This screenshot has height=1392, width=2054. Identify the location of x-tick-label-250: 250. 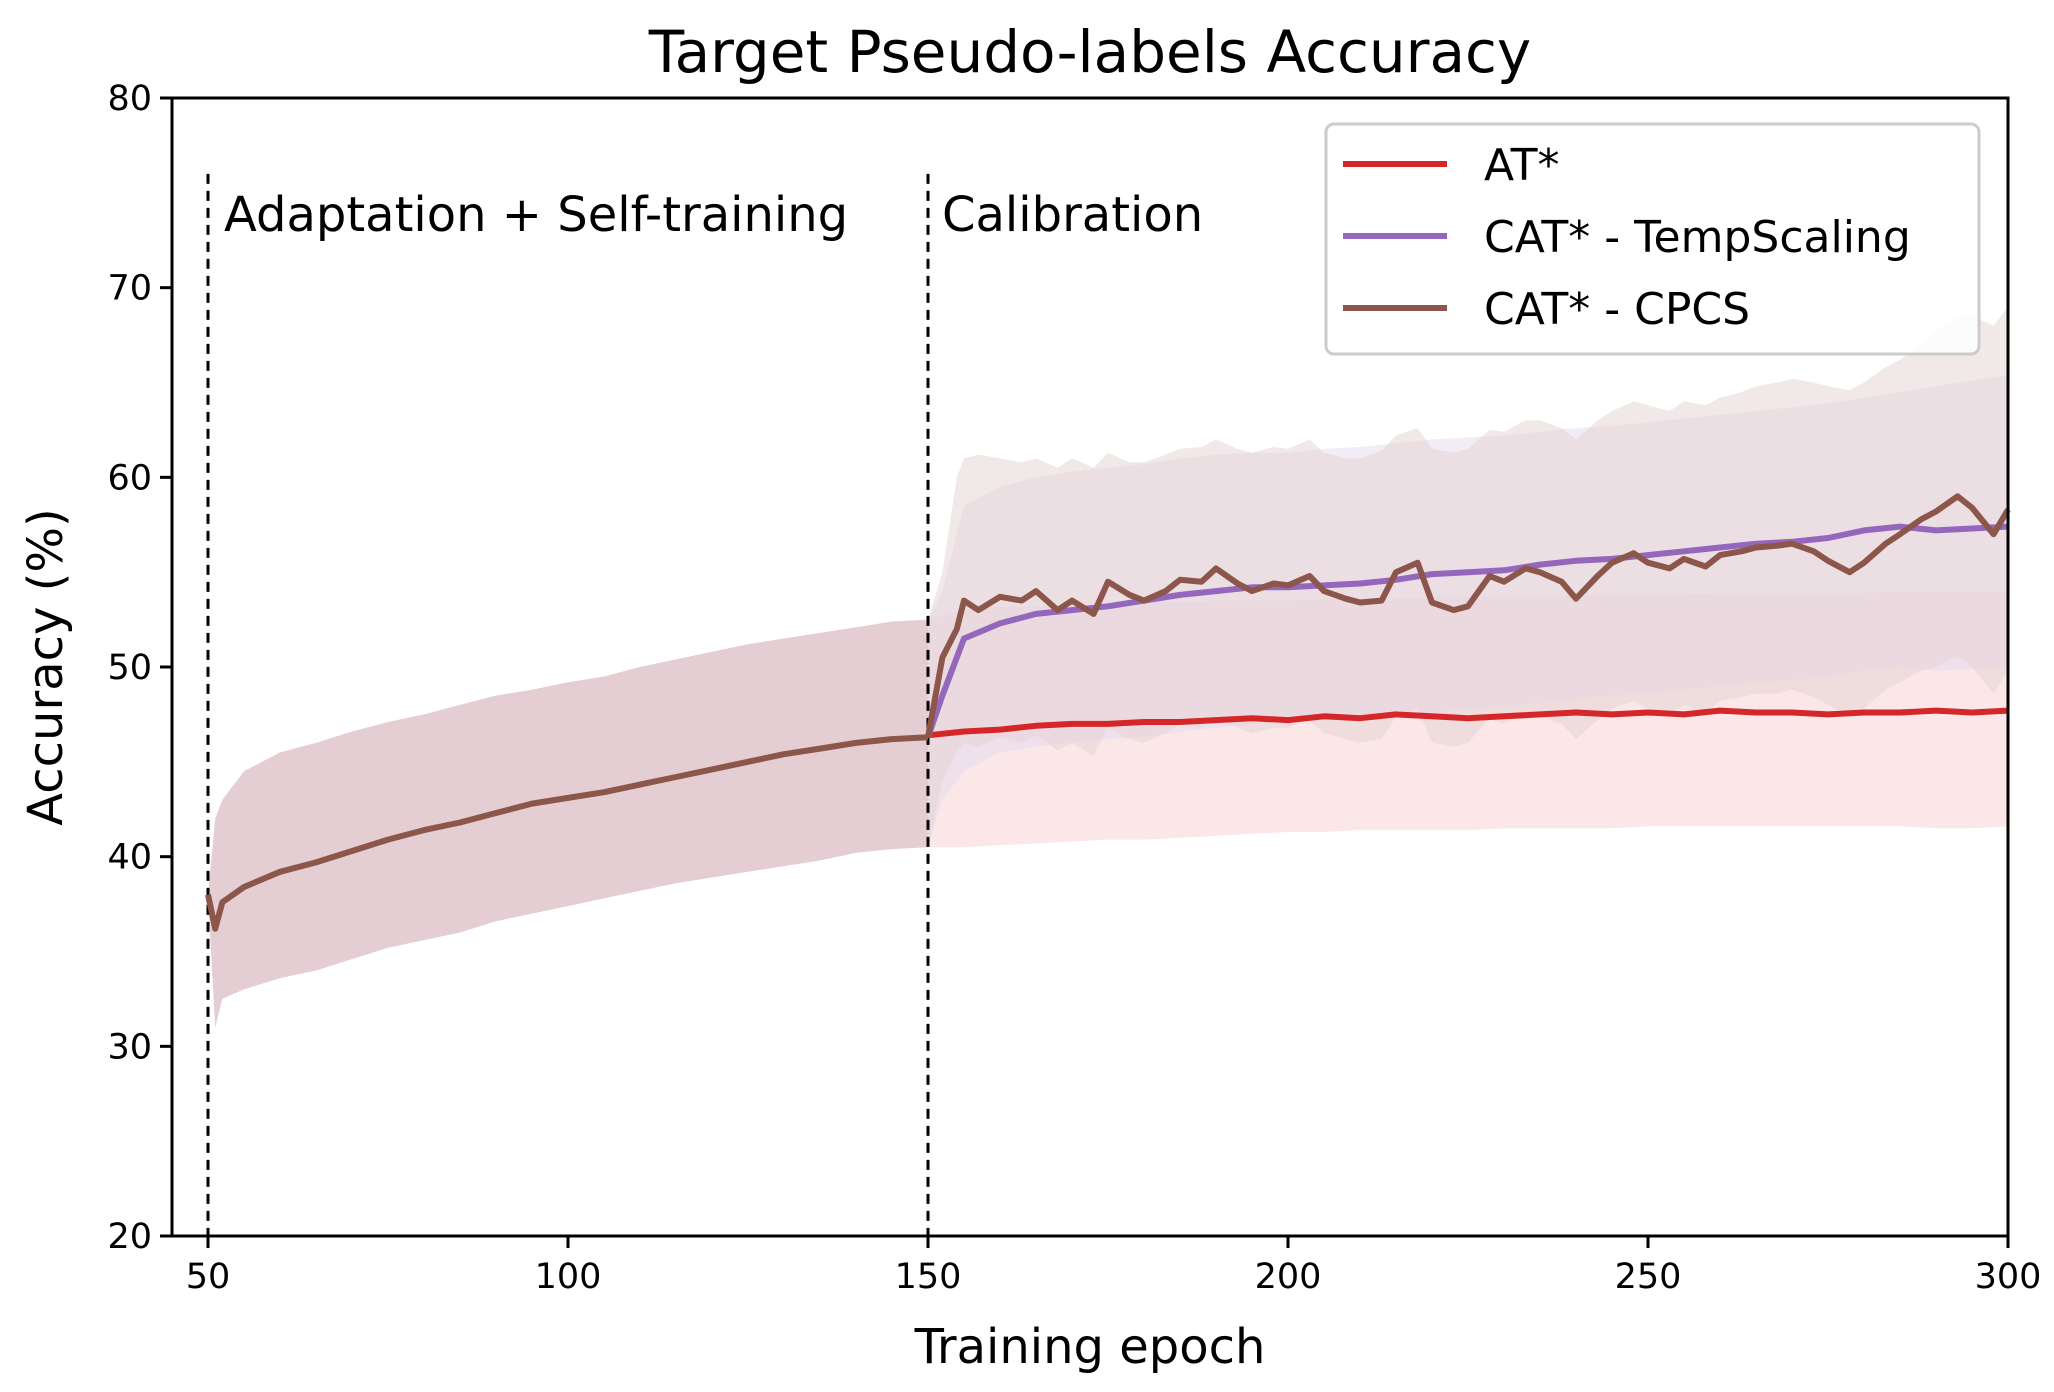
(1648, 1277).